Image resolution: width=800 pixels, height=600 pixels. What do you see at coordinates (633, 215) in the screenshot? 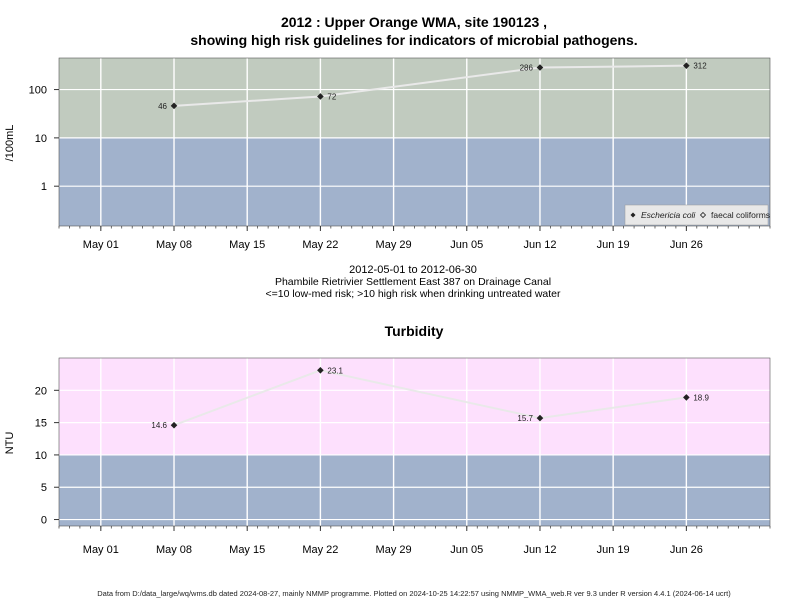
I see `legend-marker-e-coli` at bounding box center [633, 215].